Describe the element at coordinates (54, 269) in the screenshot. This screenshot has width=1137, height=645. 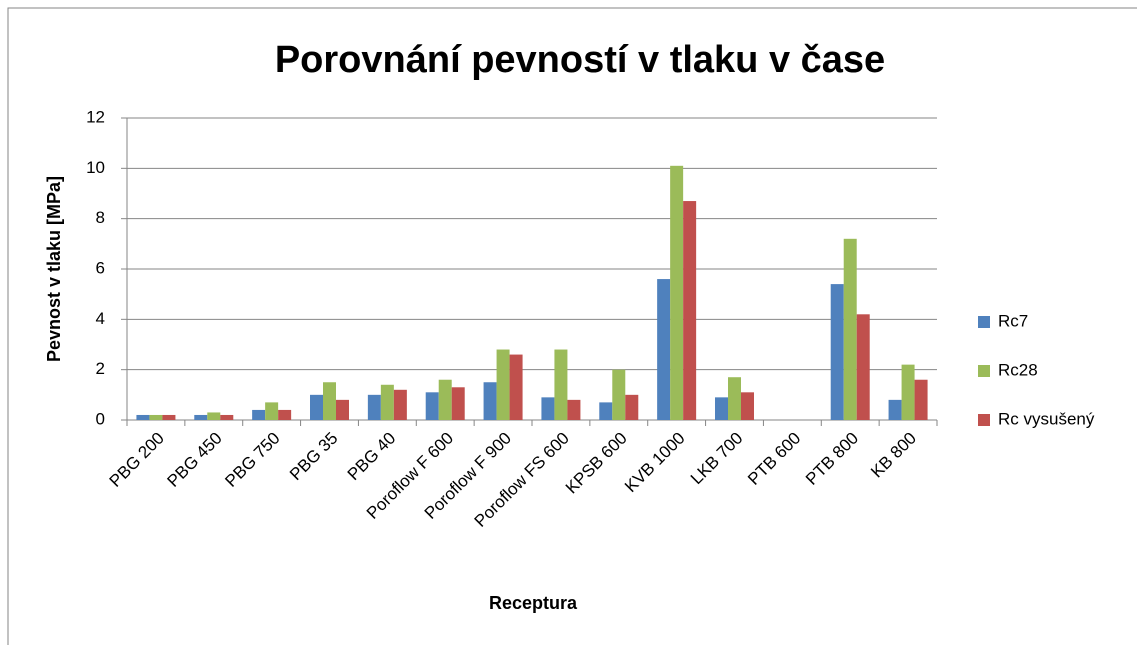
I see `y-axis-title: Pevnost v tlaku [MPa]` at that location.